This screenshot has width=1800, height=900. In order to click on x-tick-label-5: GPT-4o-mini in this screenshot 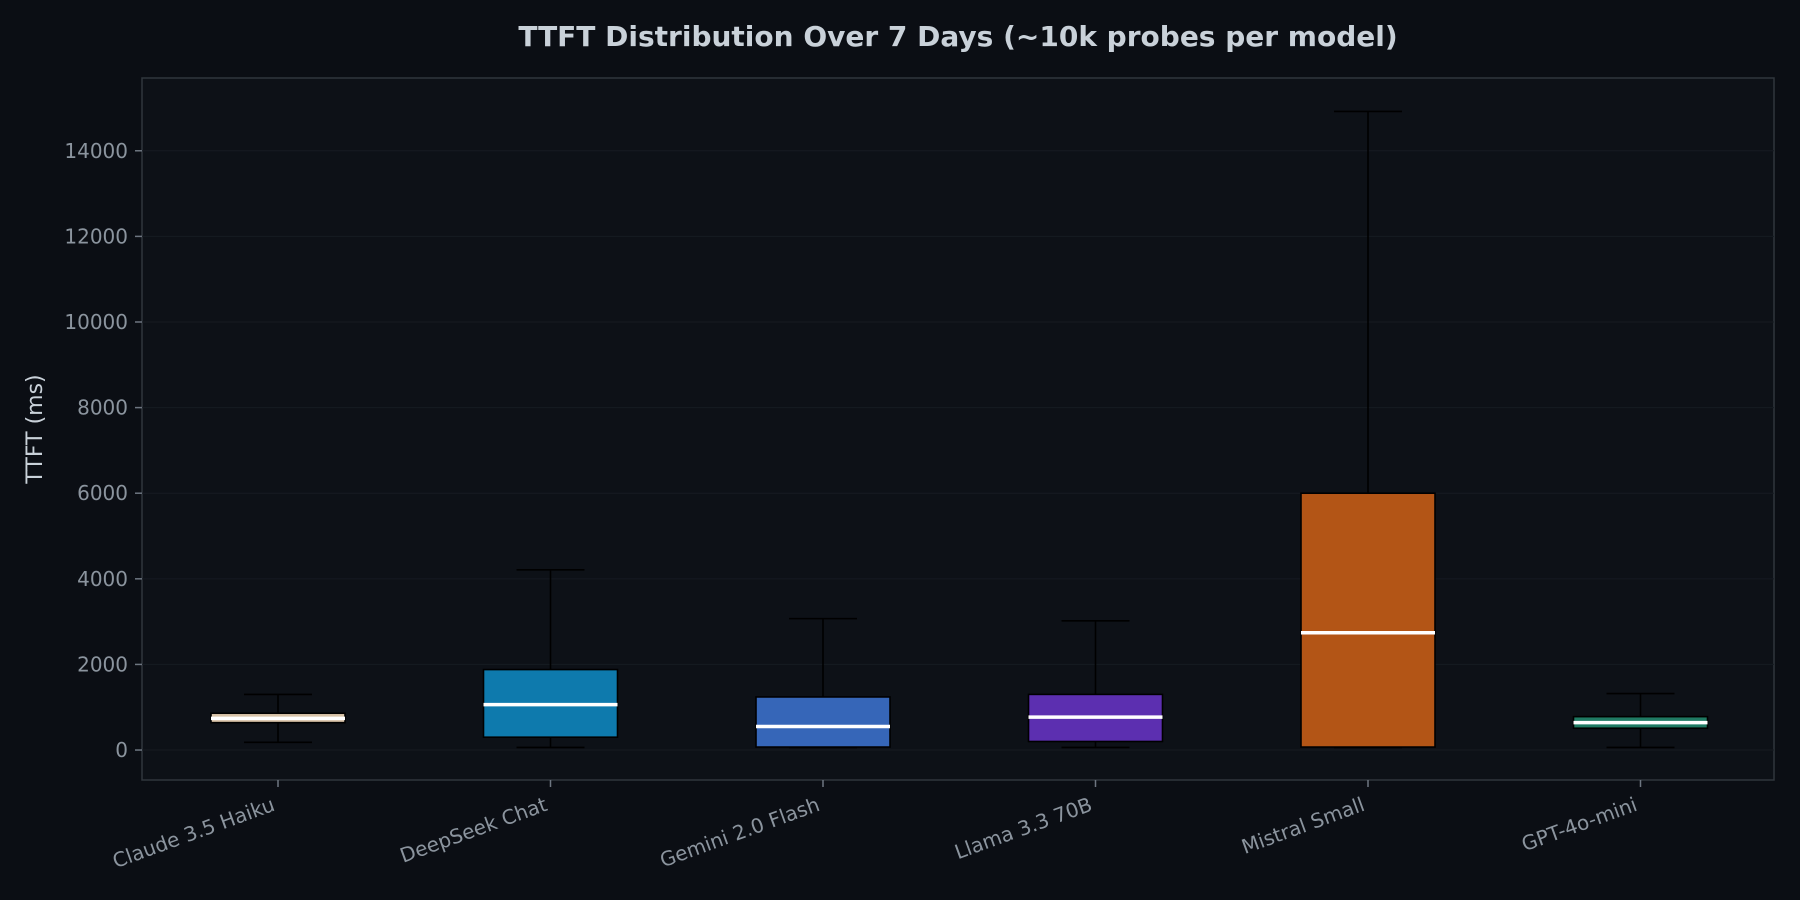, I will do `click(1579, 824)`.